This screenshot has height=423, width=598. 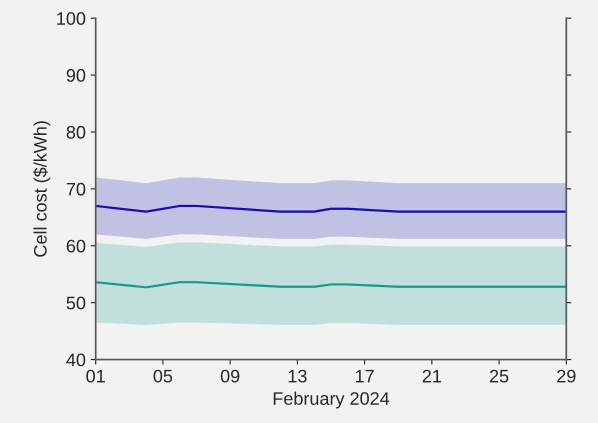 I want to click on y-tick-label: 90, so click(x=76, y=75).